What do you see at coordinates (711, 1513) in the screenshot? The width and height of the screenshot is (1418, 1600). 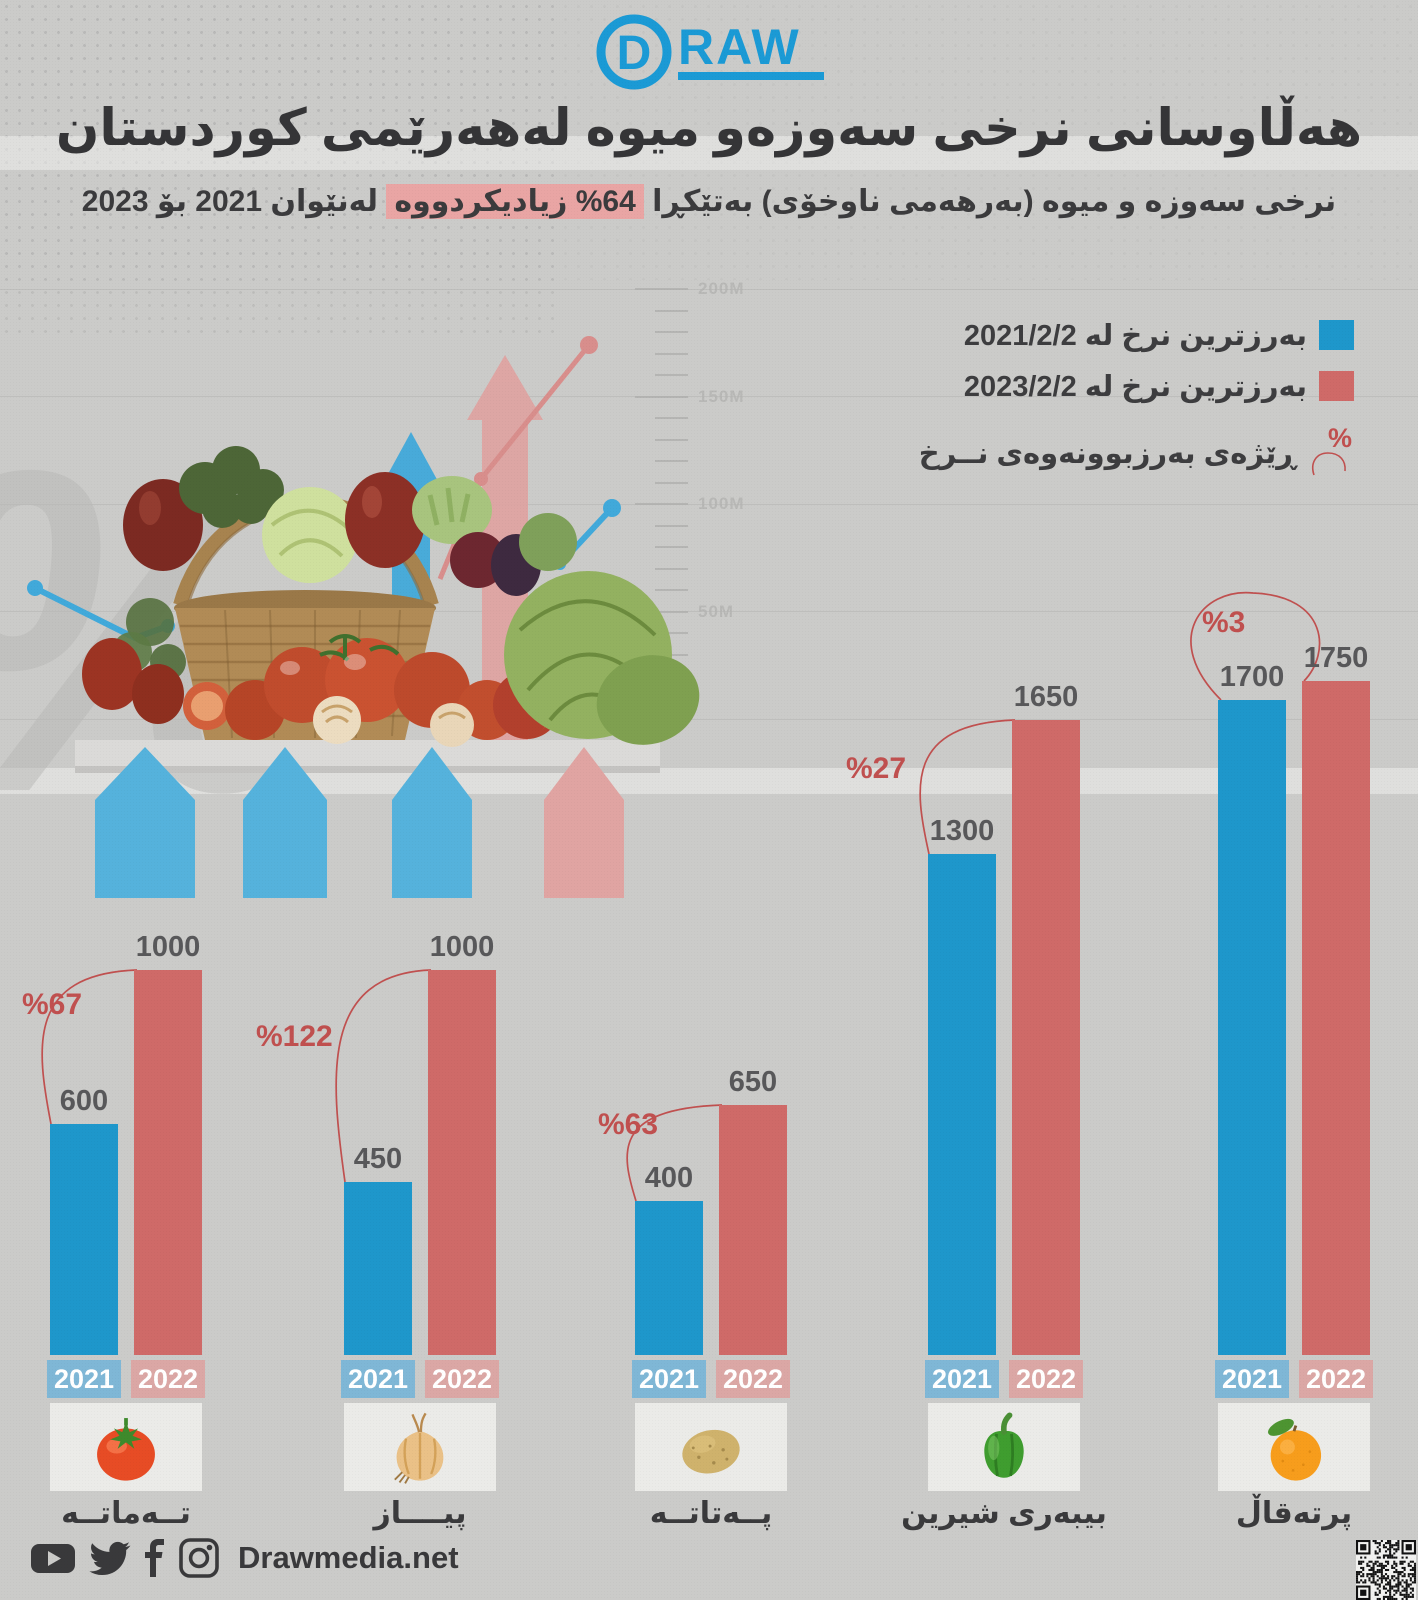 I see `product-name: پــەتاتــە` at bounding box center [711, 1513].